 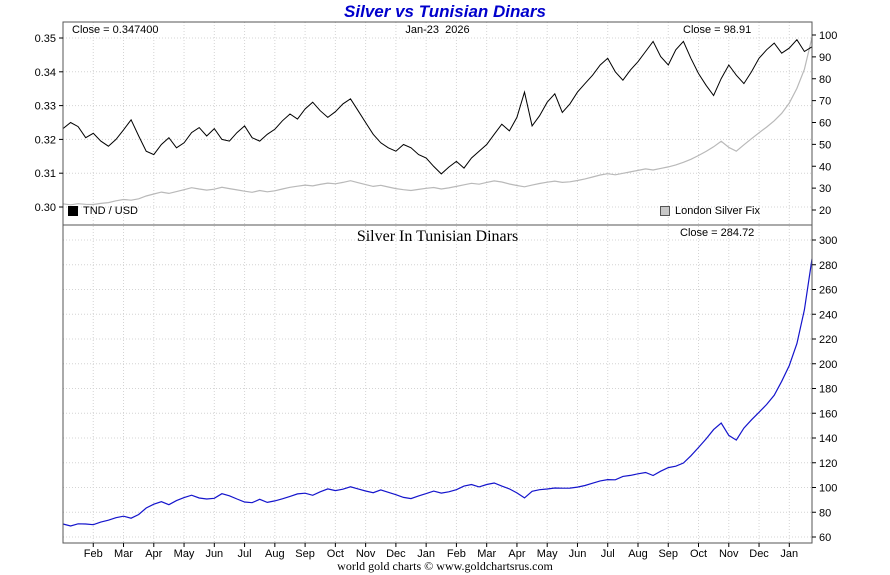 What do you see at coordinates (445, 11) in the screenshot?
I see `chart-title: Silver vs Tunisian Dinars` at bounding box center [445, 11].